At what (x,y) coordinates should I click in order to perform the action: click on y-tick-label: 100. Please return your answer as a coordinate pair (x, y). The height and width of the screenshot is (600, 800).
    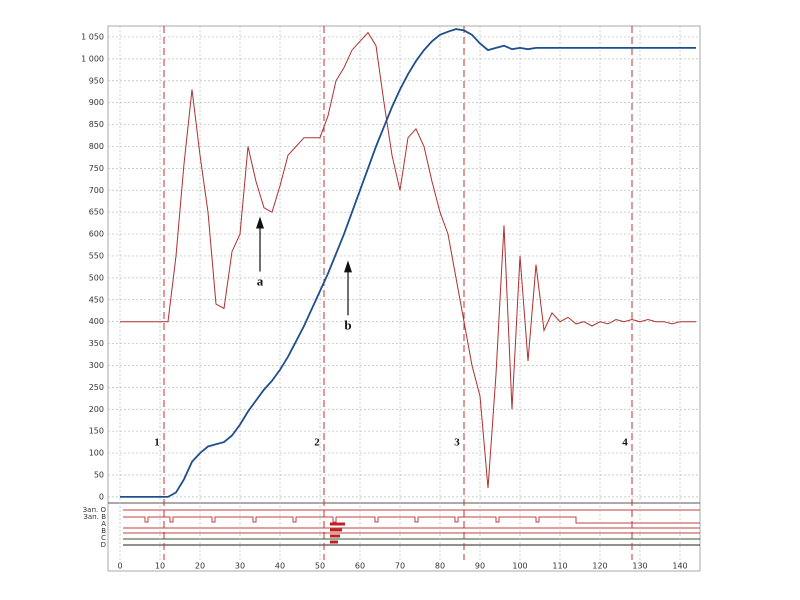
    Looking at the image, I should click on (96, 453).